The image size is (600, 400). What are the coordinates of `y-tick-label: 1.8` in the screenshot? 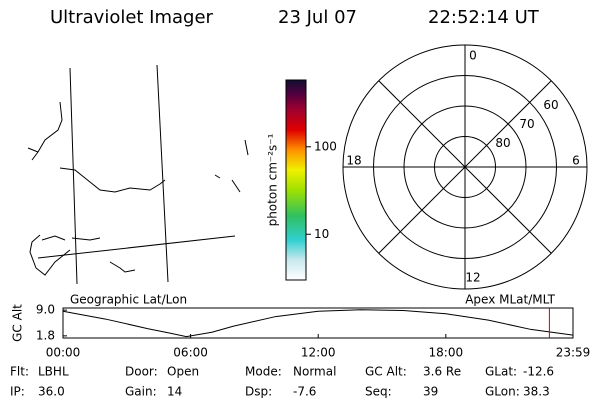 It's located at (45, 335).